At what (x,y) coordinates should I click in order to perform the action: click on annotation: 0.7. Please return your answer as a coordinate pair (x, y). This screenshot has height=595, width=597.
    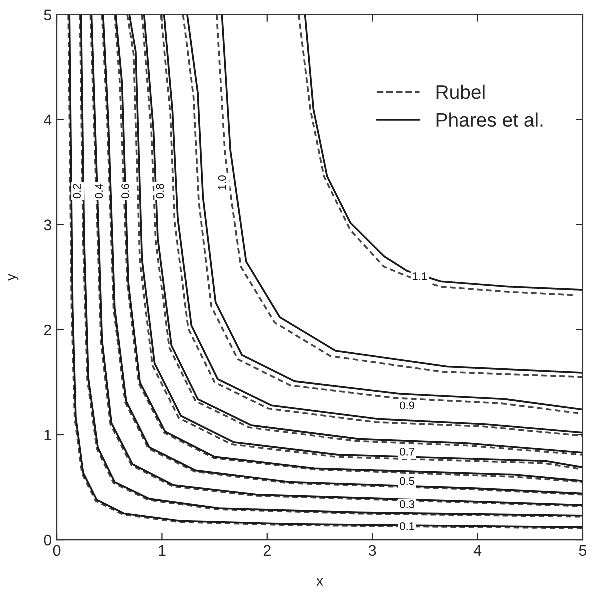
    Looking at the image, I should click on (407, 452).